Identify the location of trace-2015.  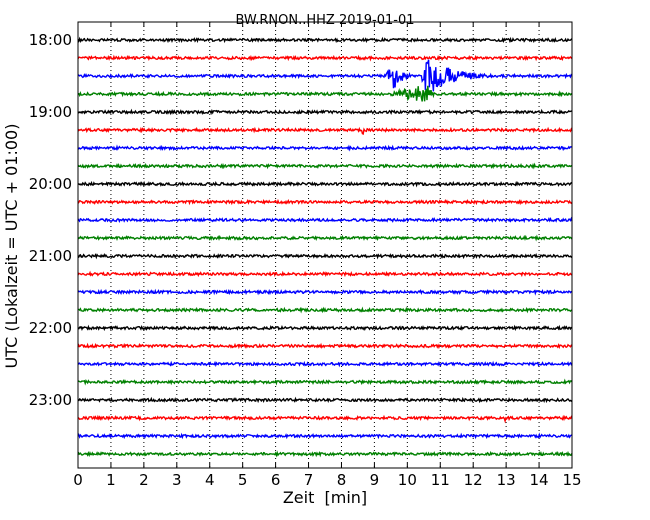
(325, 202).